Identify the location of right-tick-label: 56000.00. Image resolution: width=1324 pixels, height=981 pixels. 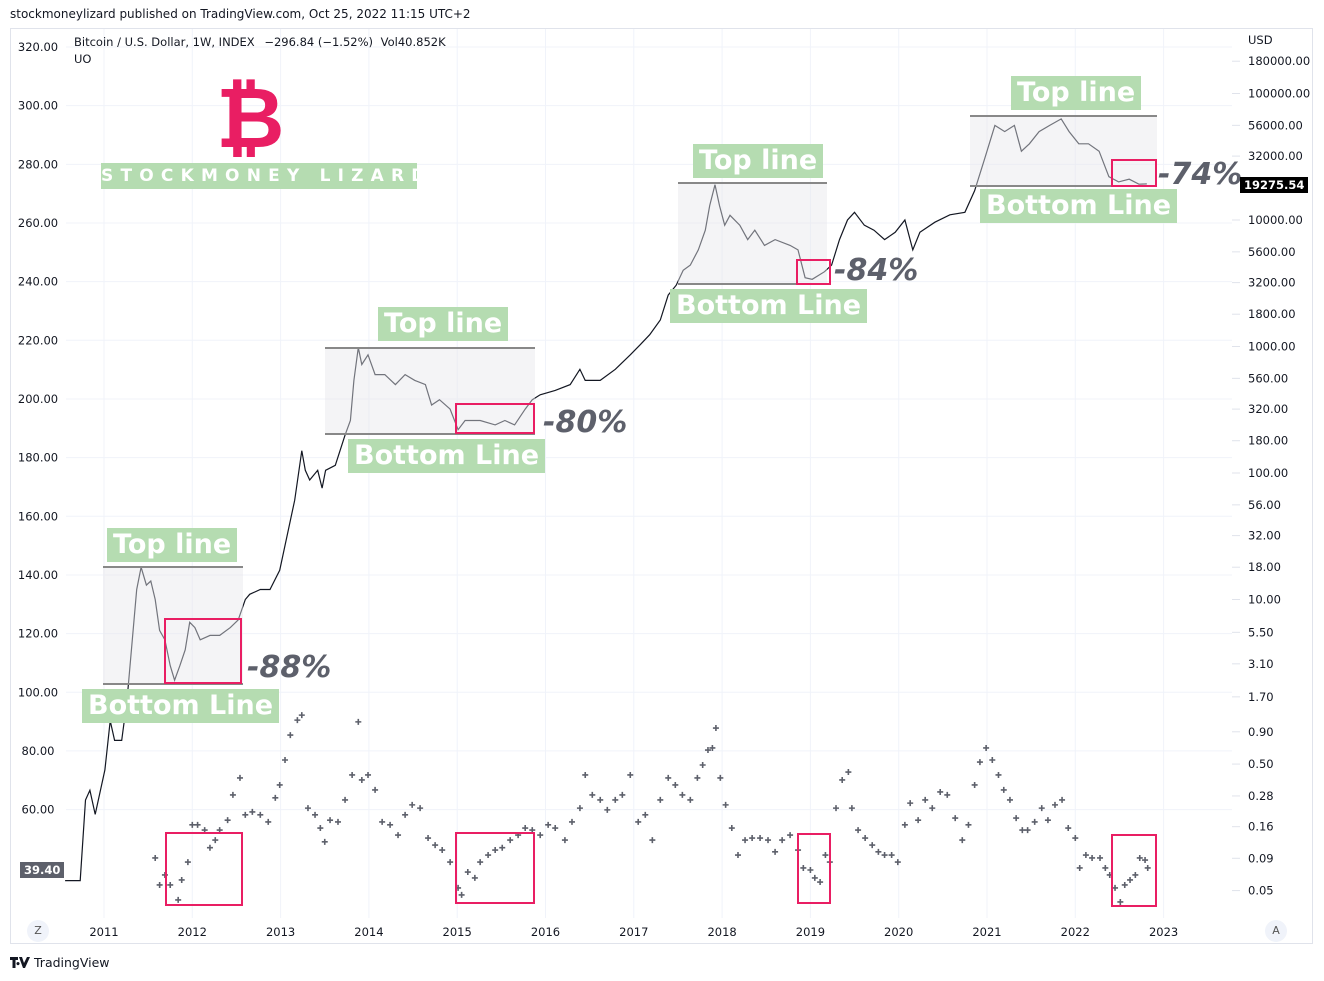
(1275, 125).